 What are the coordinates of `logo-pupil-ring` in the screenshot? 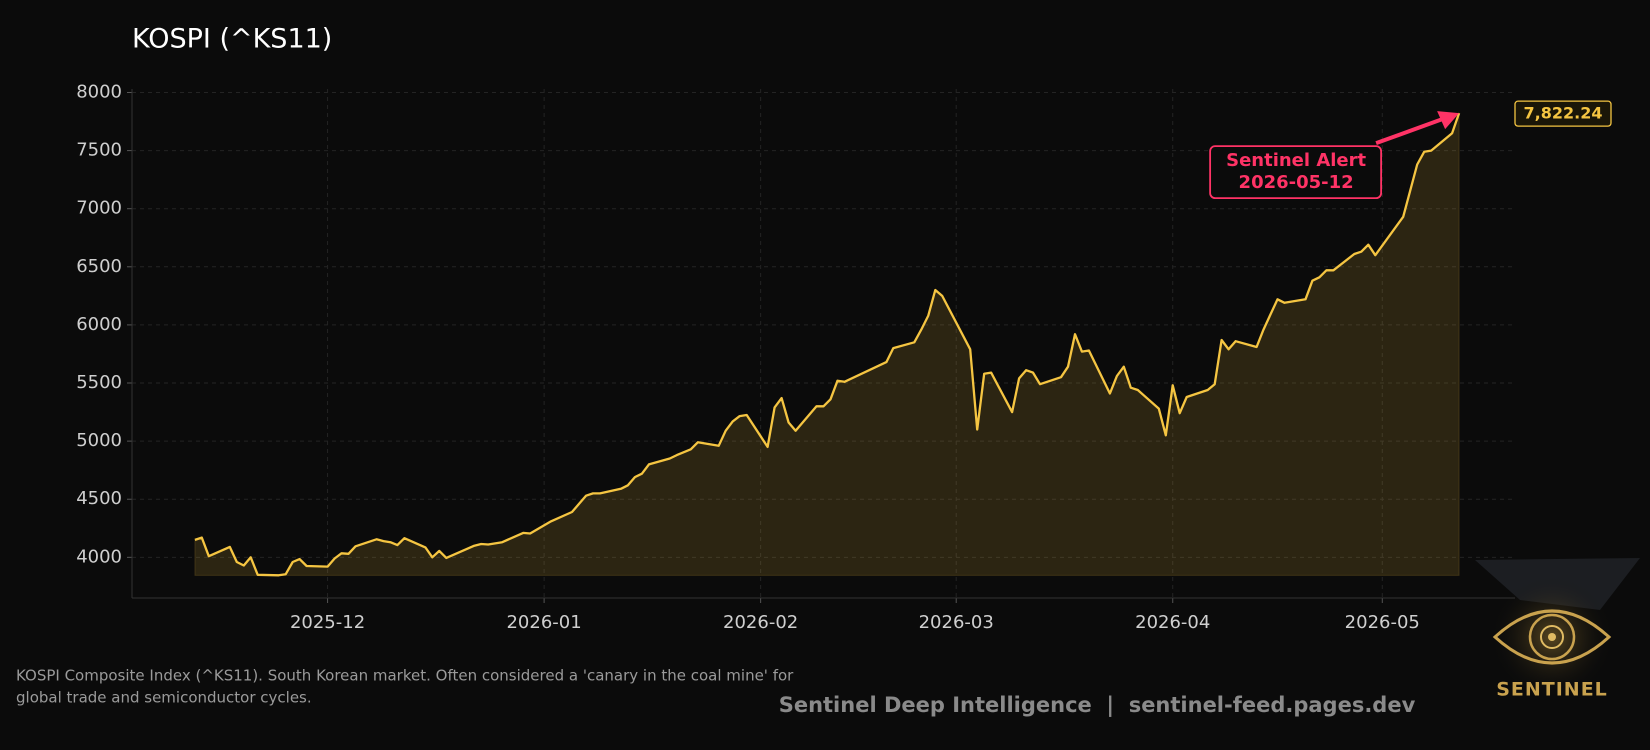 It's located at (1552, 637).